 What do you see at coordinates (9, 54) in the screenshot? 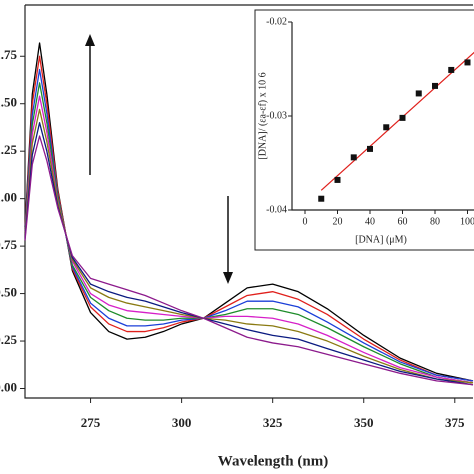
I see `y-tick-label: 1.75` at bounding box center [9, 54].